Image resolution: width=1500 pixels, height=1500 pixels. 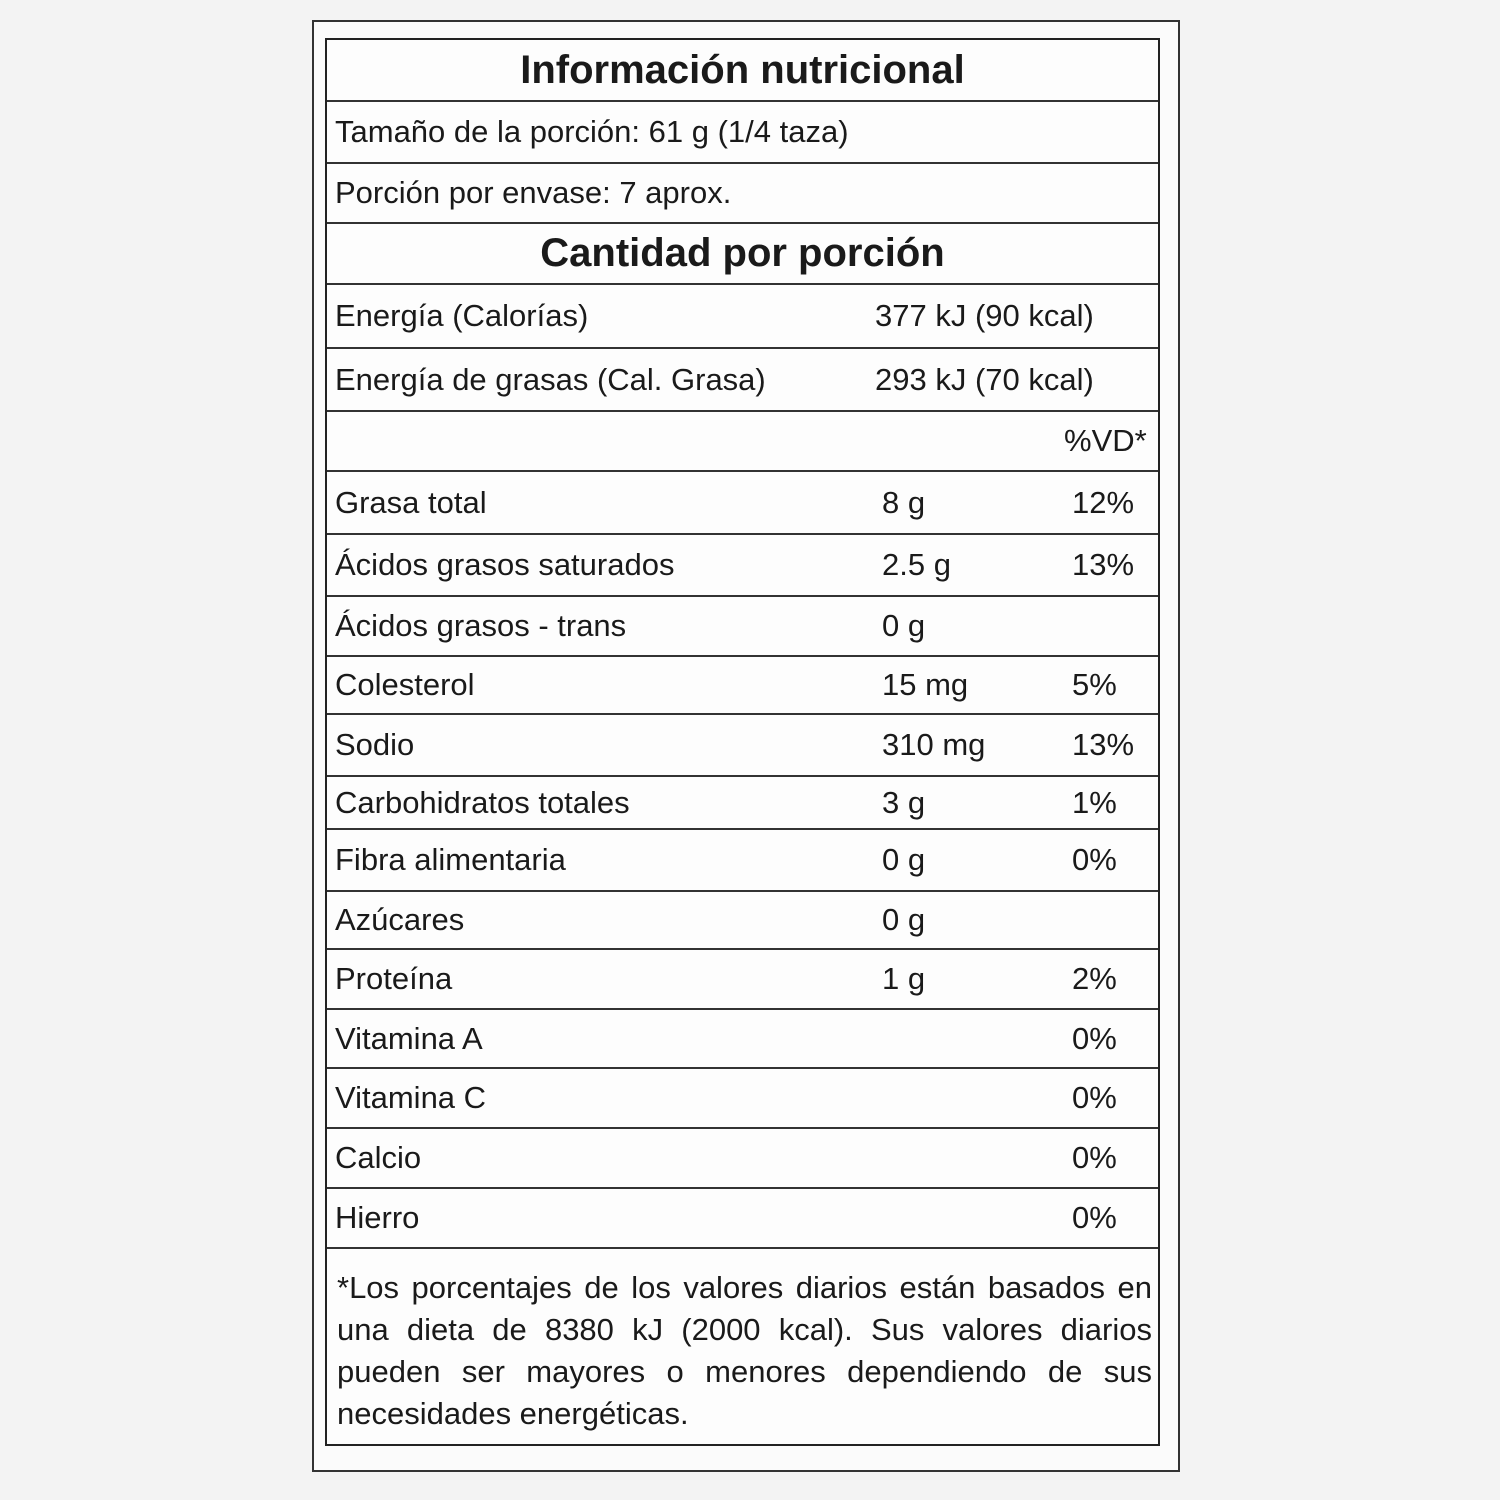 I want to click on nutrient-row: Colesterol 15 mg 5%, so click(x=742, y=686).